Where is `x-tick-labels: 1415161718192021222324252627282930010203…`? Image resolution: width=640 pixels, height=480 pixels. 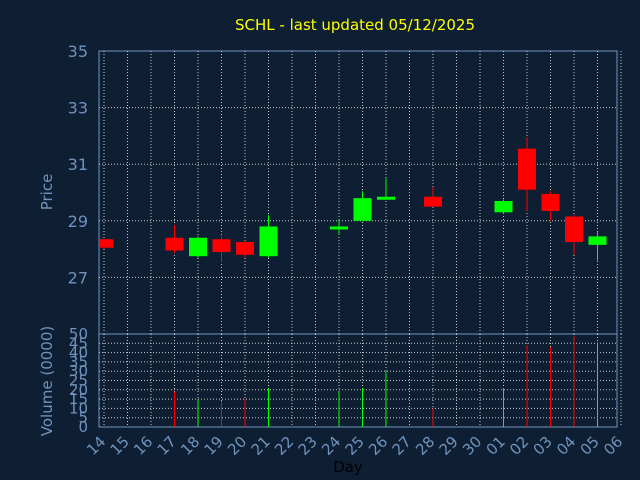
x-tick-labels: 1415161718192021222324252627282930010203… is located at coordinates (354, 446).